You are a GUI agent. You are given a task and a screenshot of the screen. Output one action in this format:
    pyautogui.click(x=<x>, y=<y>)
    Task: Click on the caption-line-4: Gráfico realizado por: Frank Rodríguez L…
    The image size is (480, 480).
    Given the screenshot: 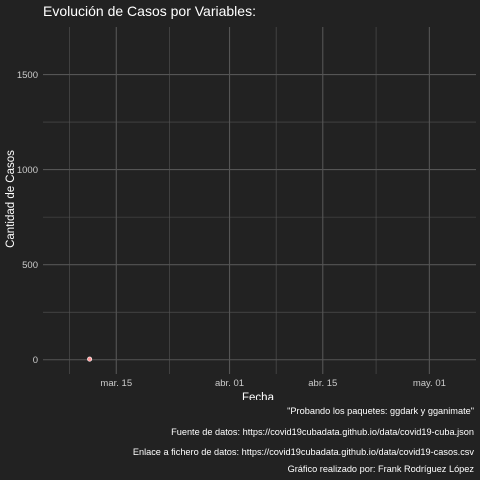 What is the action you would take?
    pyautogui.click(x=380, y=469)
    